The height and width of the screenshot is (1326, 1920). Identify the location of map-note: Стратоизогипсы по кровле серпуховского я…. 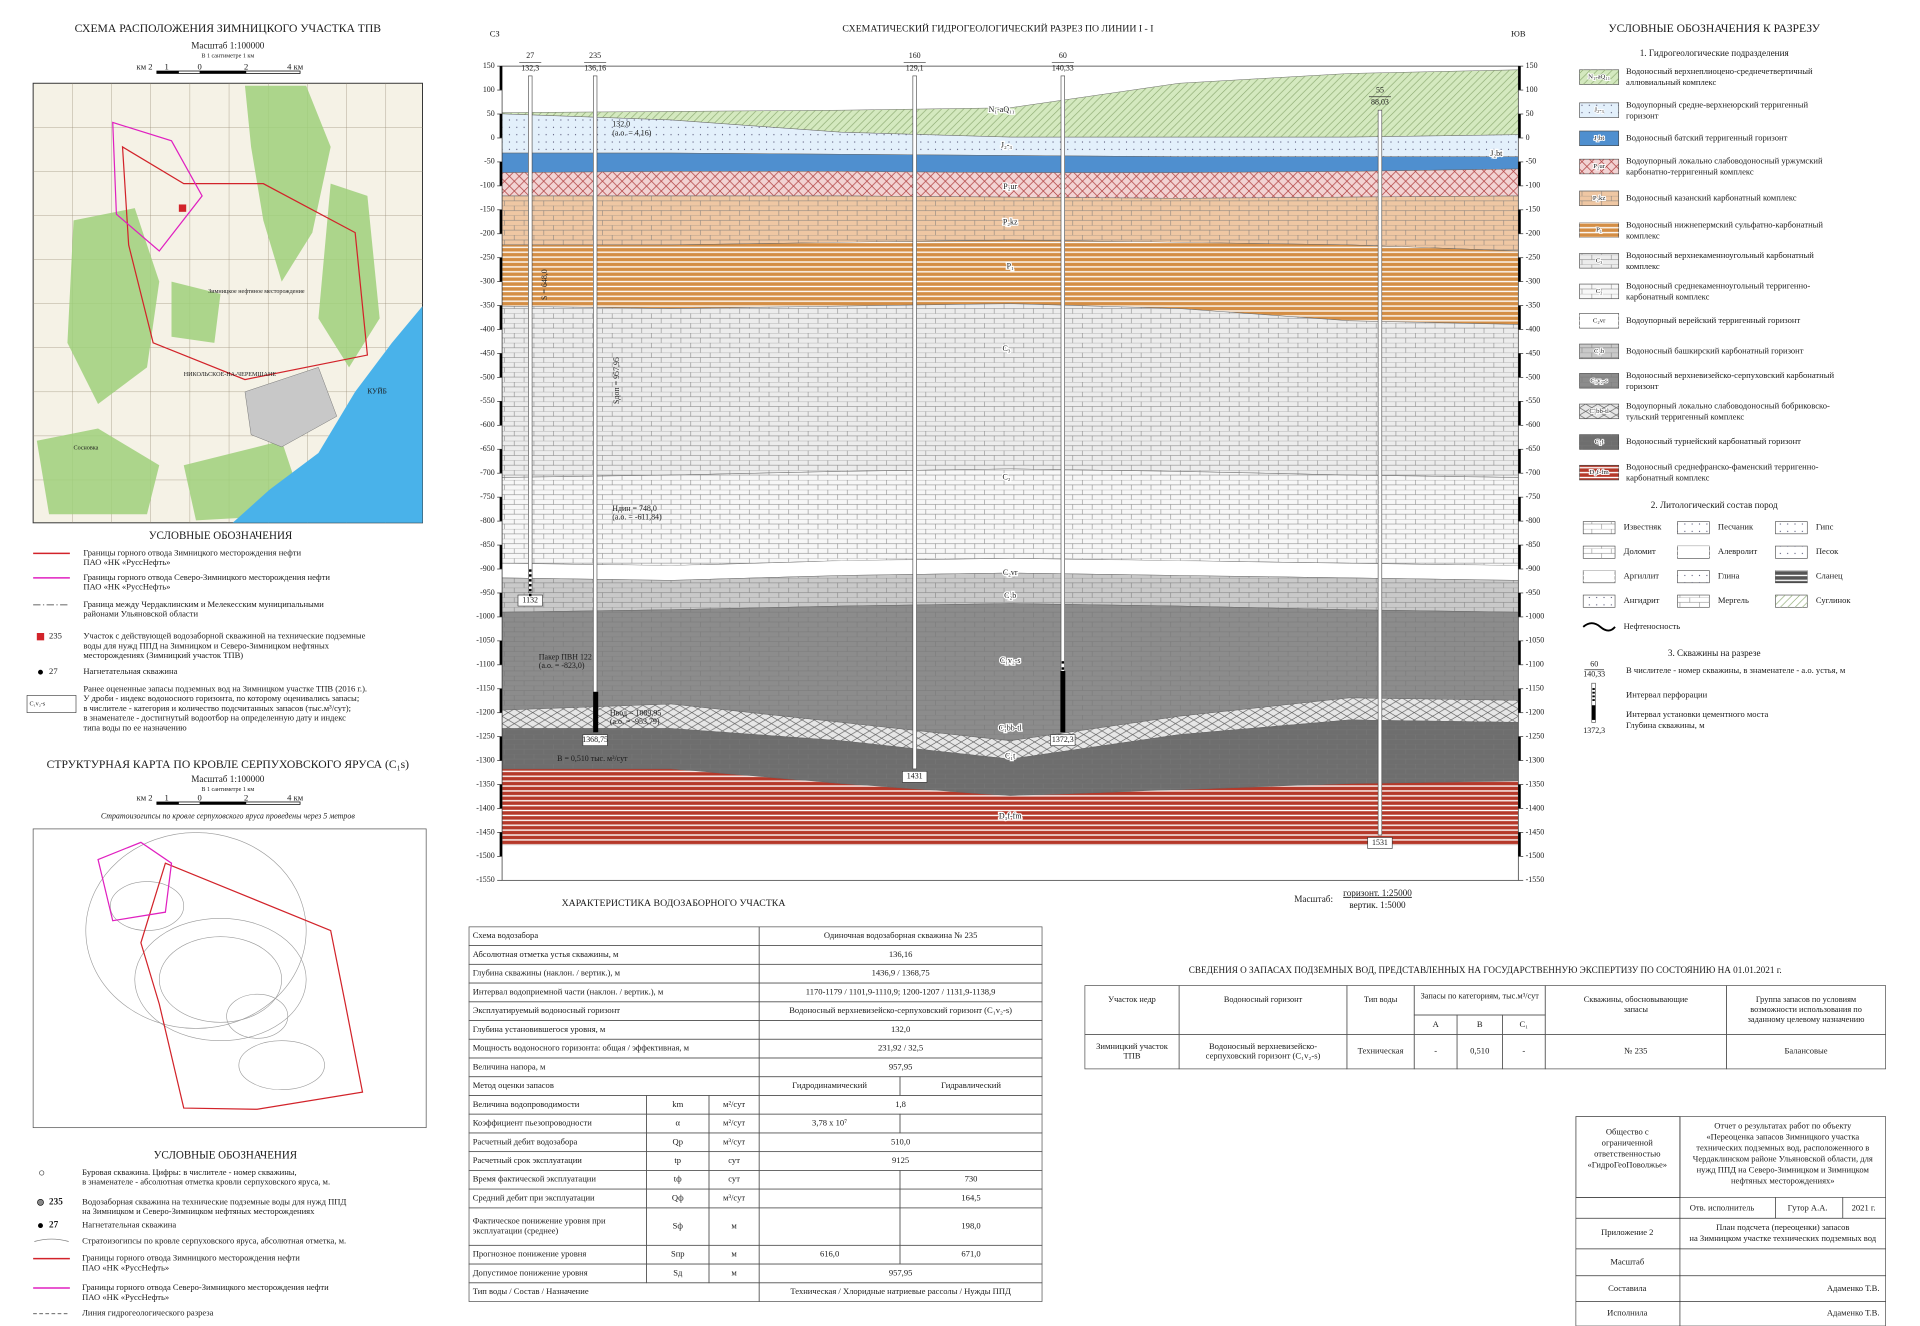
(228, 815).